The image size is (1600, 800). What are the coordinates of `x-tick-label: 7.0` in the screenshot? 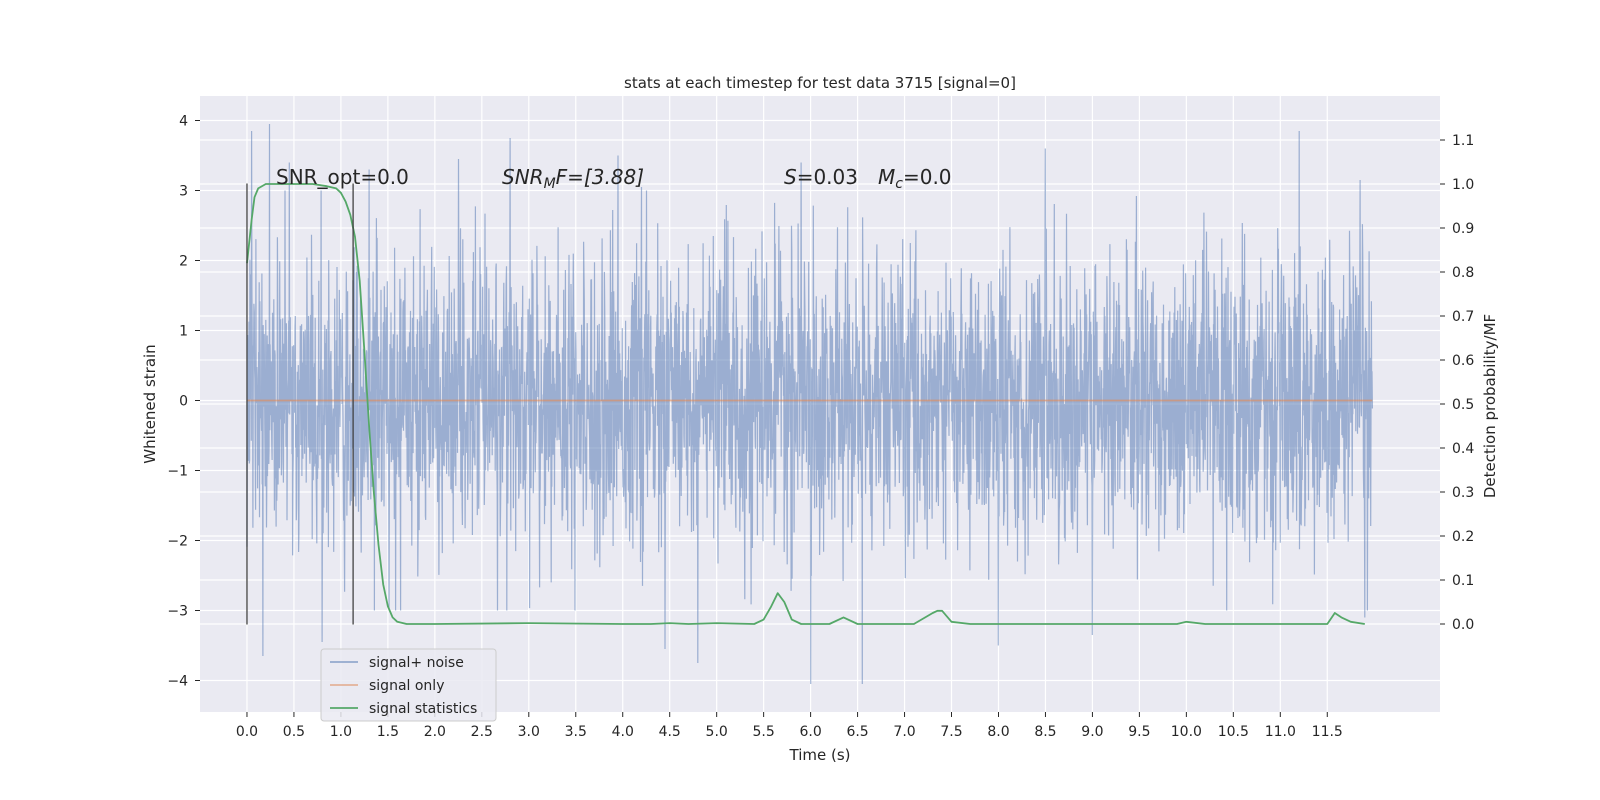 It's located at (904, 732).